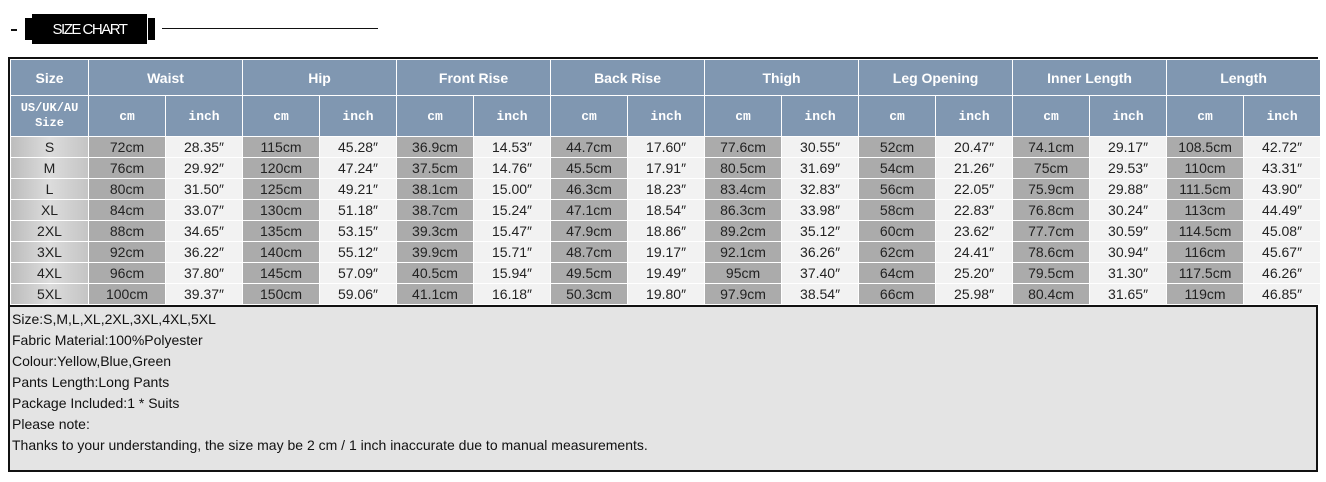 This screenshot has width=1326, height=482. What do you see at coordinates (435, 231) in the screenshot?
I see `cm-cell: 39.3cm` at bounding box center [435, 231].